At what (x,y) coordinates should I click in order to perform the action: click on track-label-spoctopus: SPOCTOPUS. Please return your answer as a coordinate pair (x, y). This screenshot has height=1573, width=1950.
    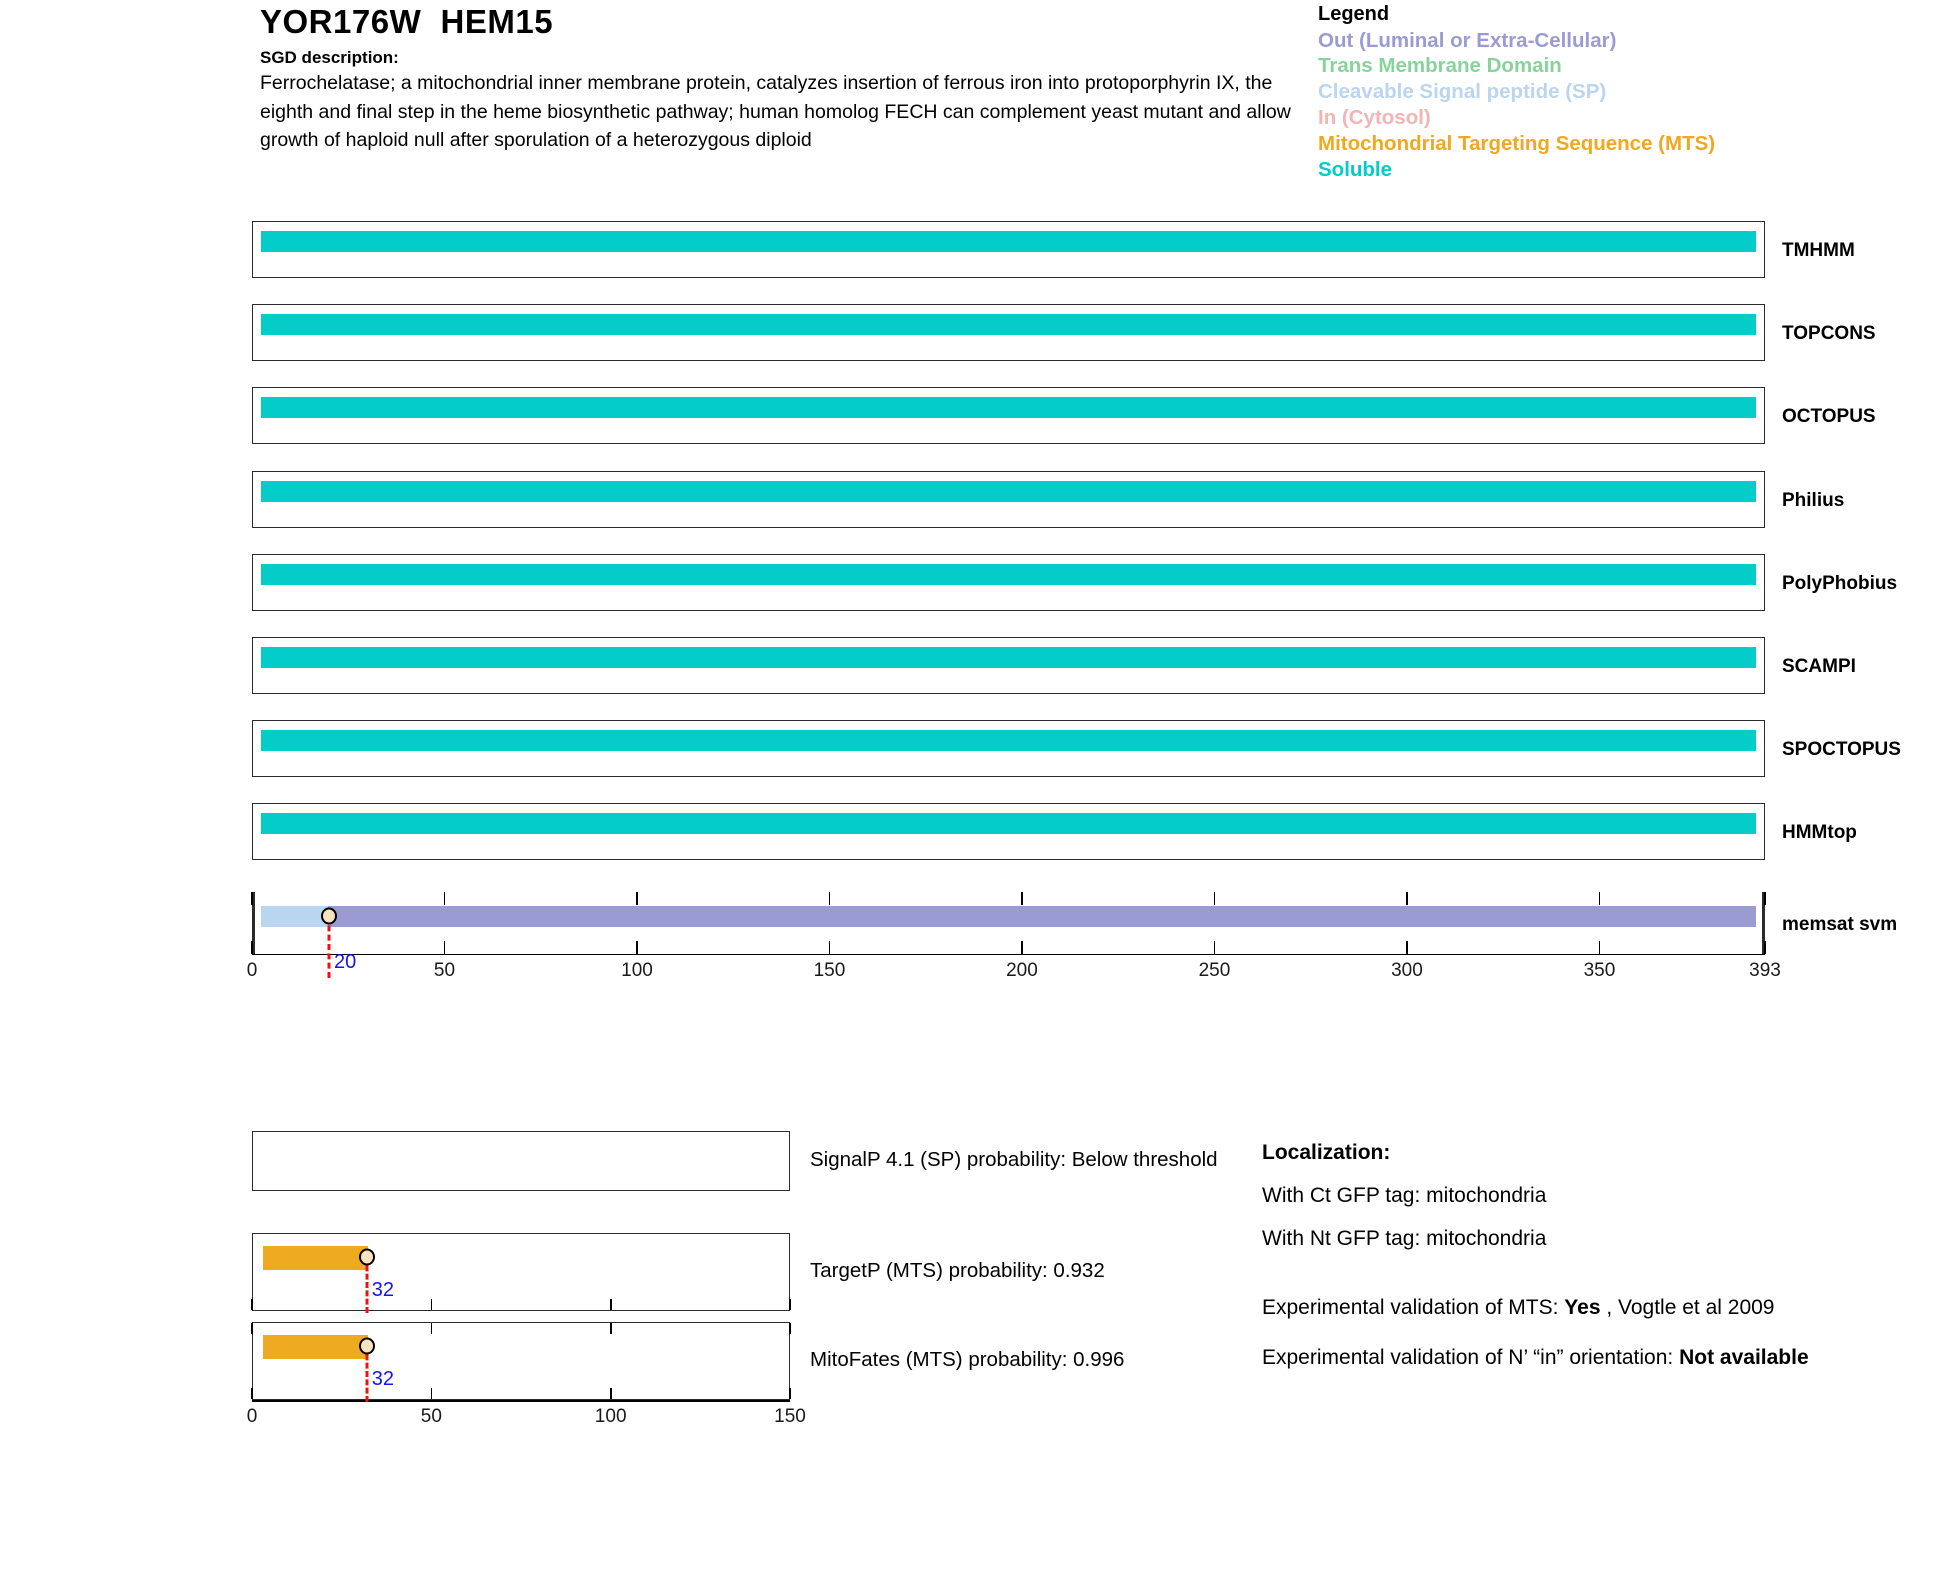
    Looking at the image, I should click on (1841, 750).